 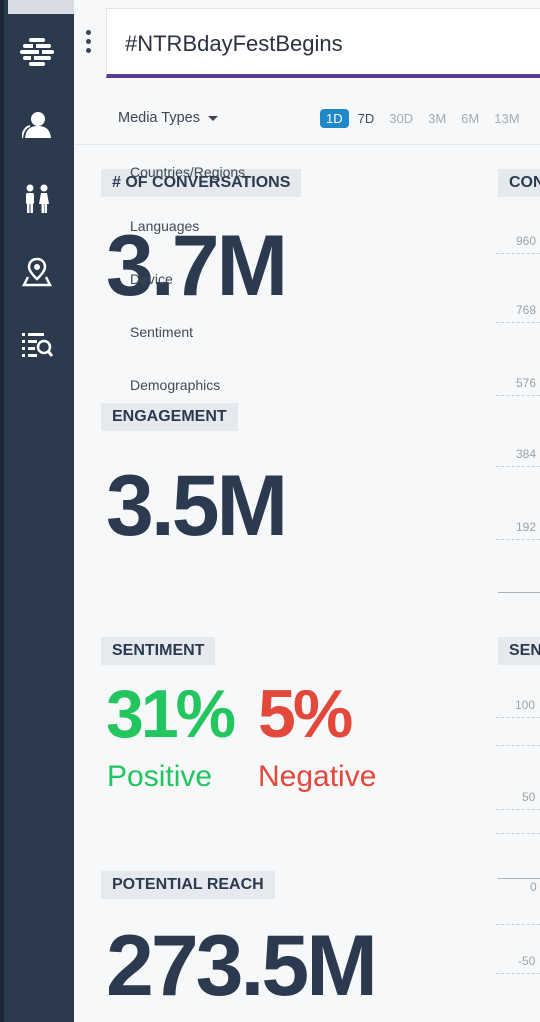 What do you see at coordinates (317, 776) in the screenshot?
I see `negative-label: Negative` at bounding box center [317, 776].